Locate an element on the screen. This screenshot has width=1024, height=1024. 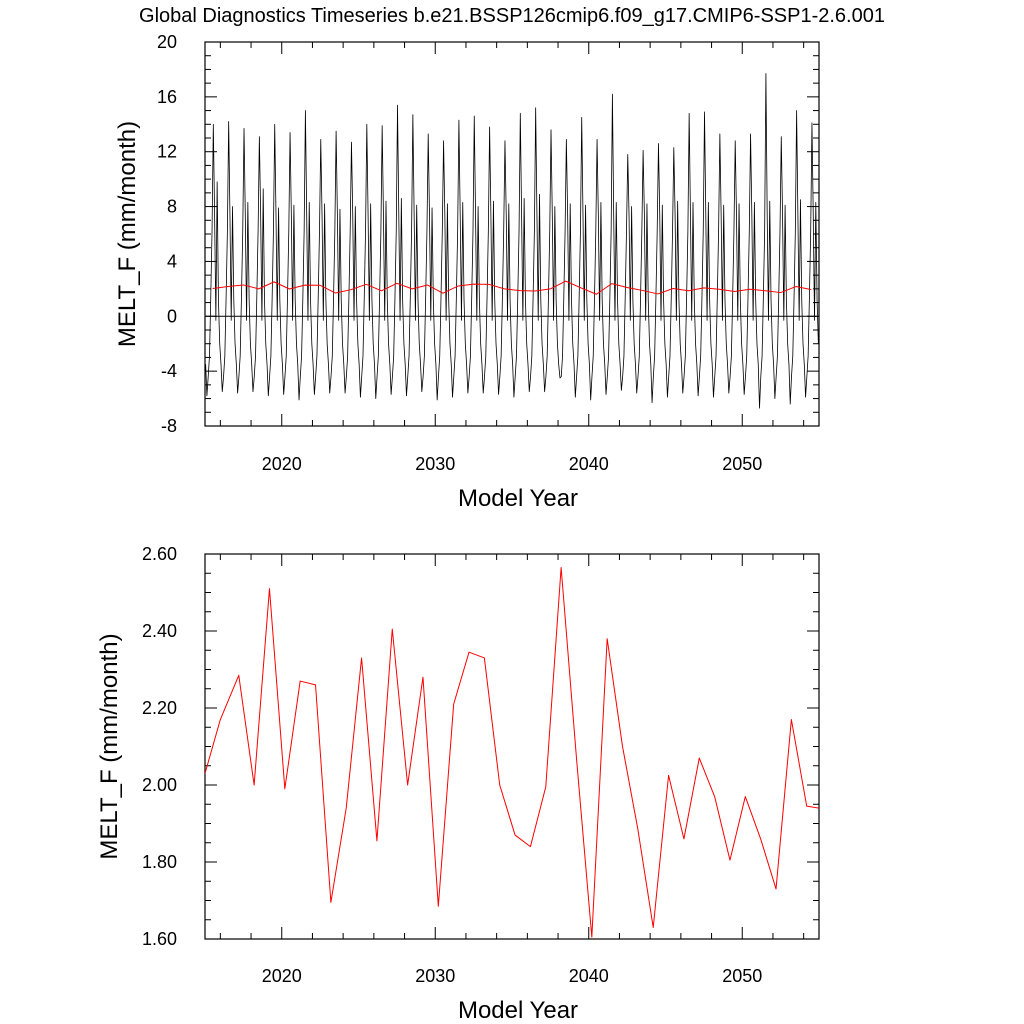
y-tick-label: 4 is located at coordinates (172, 261).